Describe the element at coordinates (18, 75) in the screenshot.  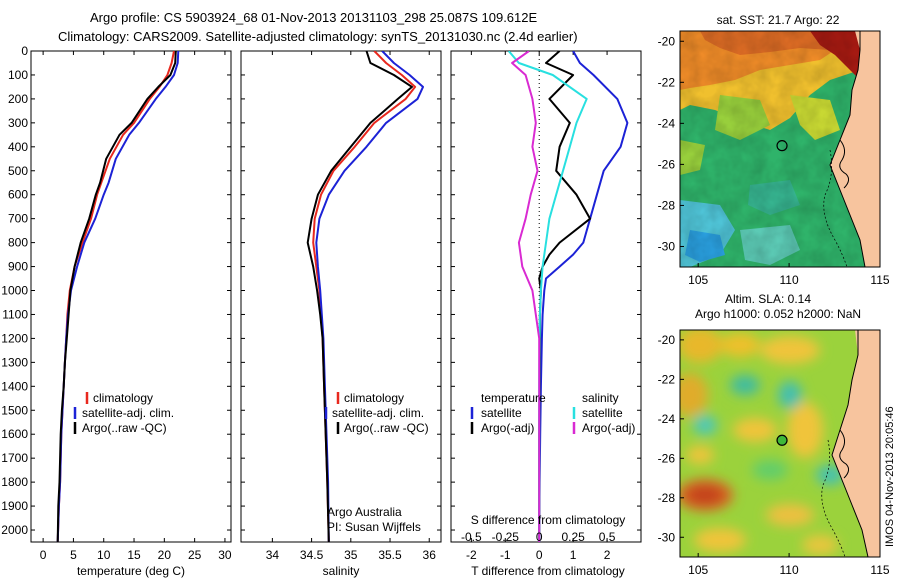
I see `depth-tick-label: 100` at that location.